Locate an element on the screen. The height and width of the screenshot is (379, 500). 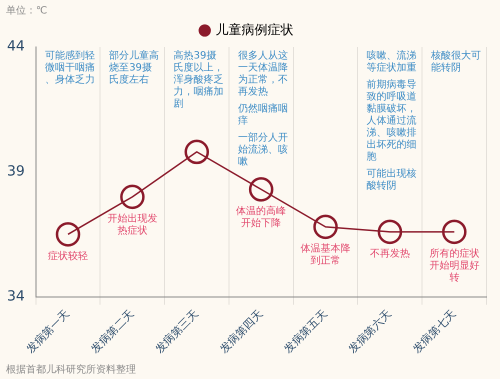
annotation: 一部分人开始流涕、咳嗽 is located at coordinates (263, 150).